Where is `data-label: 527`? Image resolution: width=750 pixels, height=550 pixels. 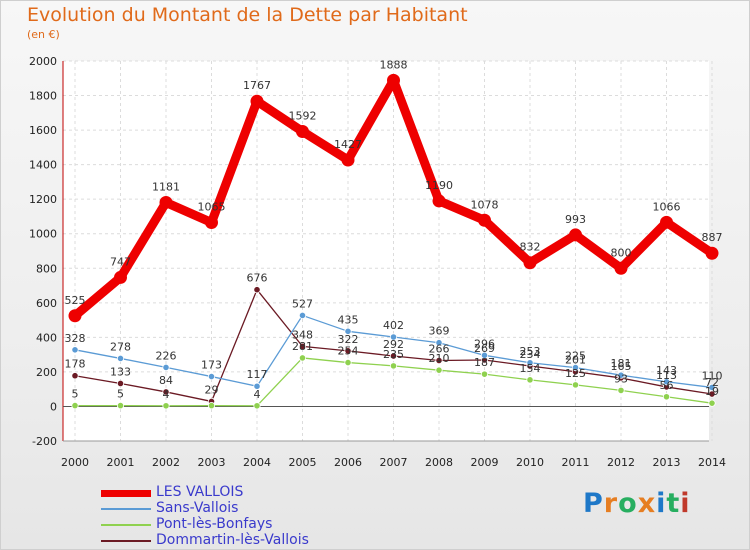 data-label: 527 is located at coordinates (302, 303).